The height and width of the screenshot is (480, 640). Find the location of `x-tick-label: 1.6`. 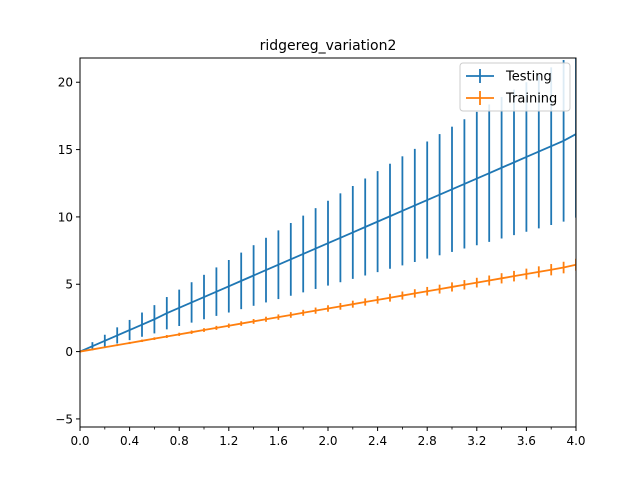

x-tick-label: 1.6 is located at coordinates (278, 441).